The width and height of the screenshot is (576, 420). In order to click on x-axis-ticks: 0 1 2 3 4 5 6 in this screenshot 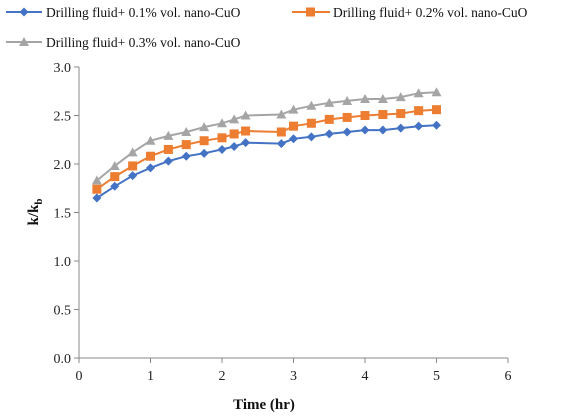, I will do `click(294, 371)`.